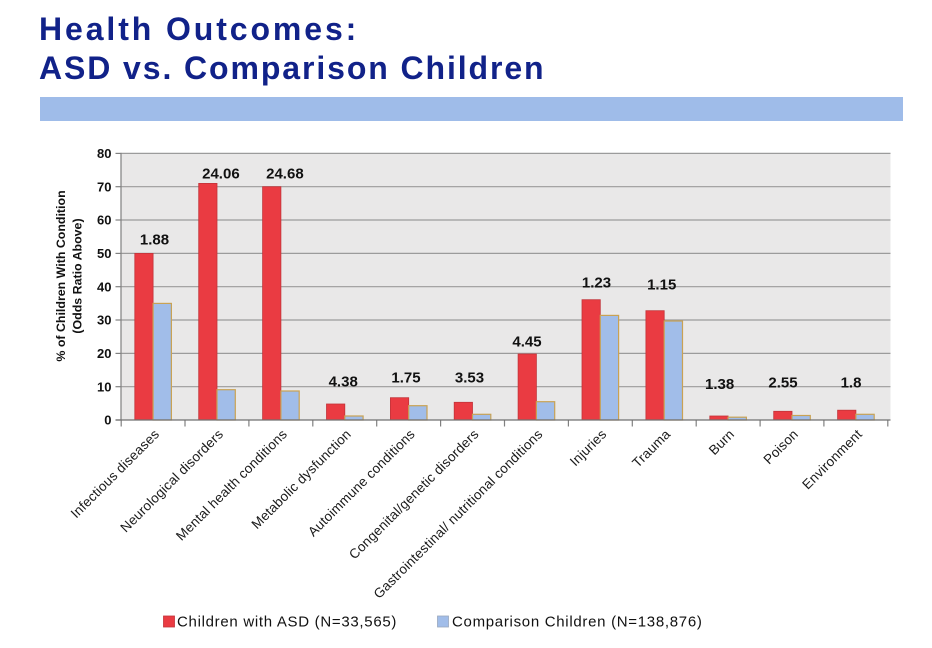  I want to click on svg-text: 4.38, so click(343, 382).